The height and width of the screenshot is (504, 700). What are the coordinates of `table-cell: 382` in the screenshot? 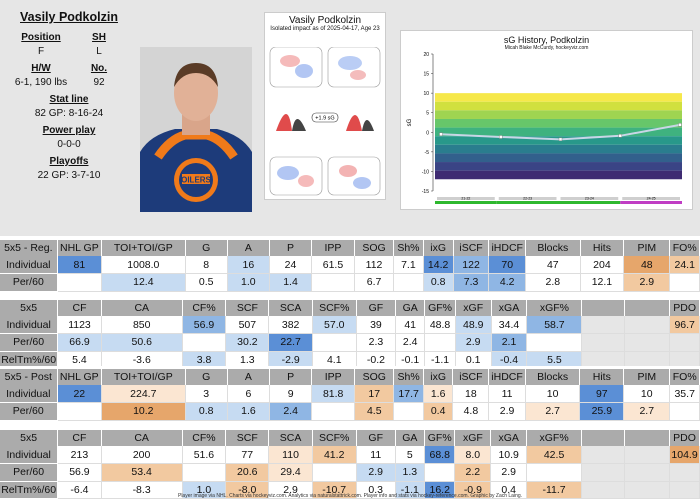 It's located at (290, 325).